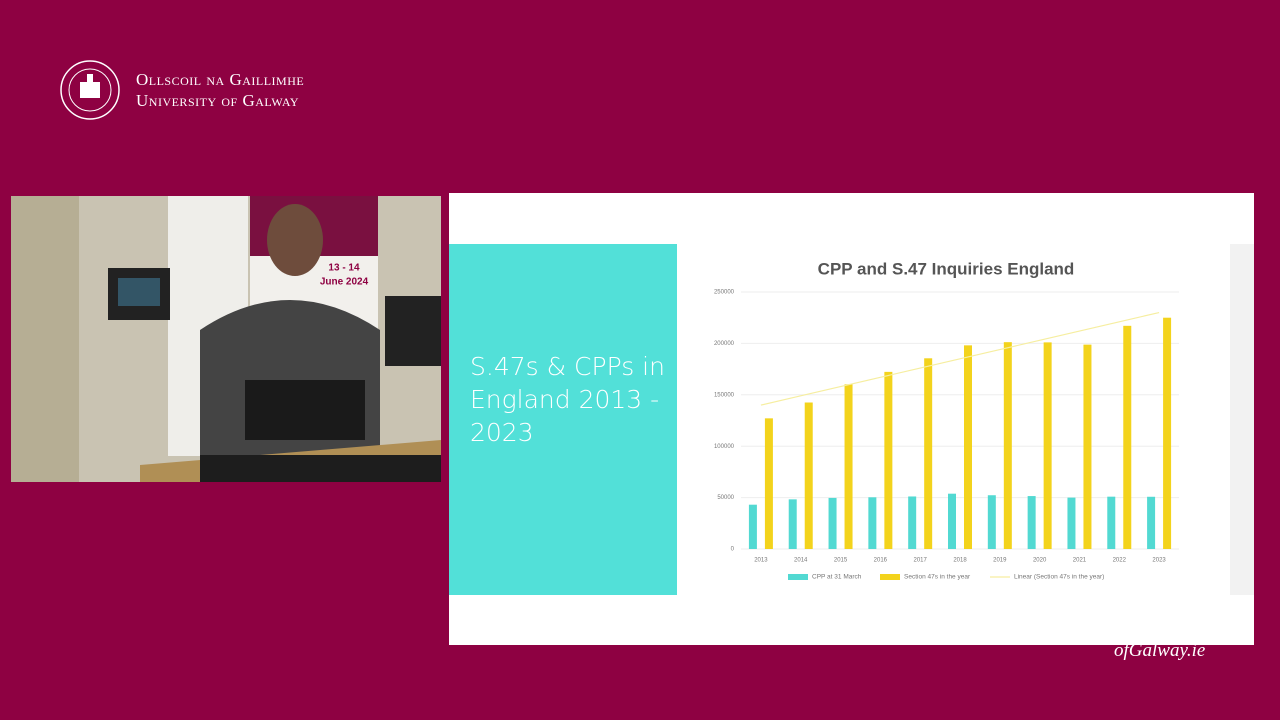 This screenshot has height=720, width=1280. What do you see at coordinates (946, 268) in the screenshot?
I see `chart-title: CPP and S.47 Inquiries England` at bounding box center [946, 268].